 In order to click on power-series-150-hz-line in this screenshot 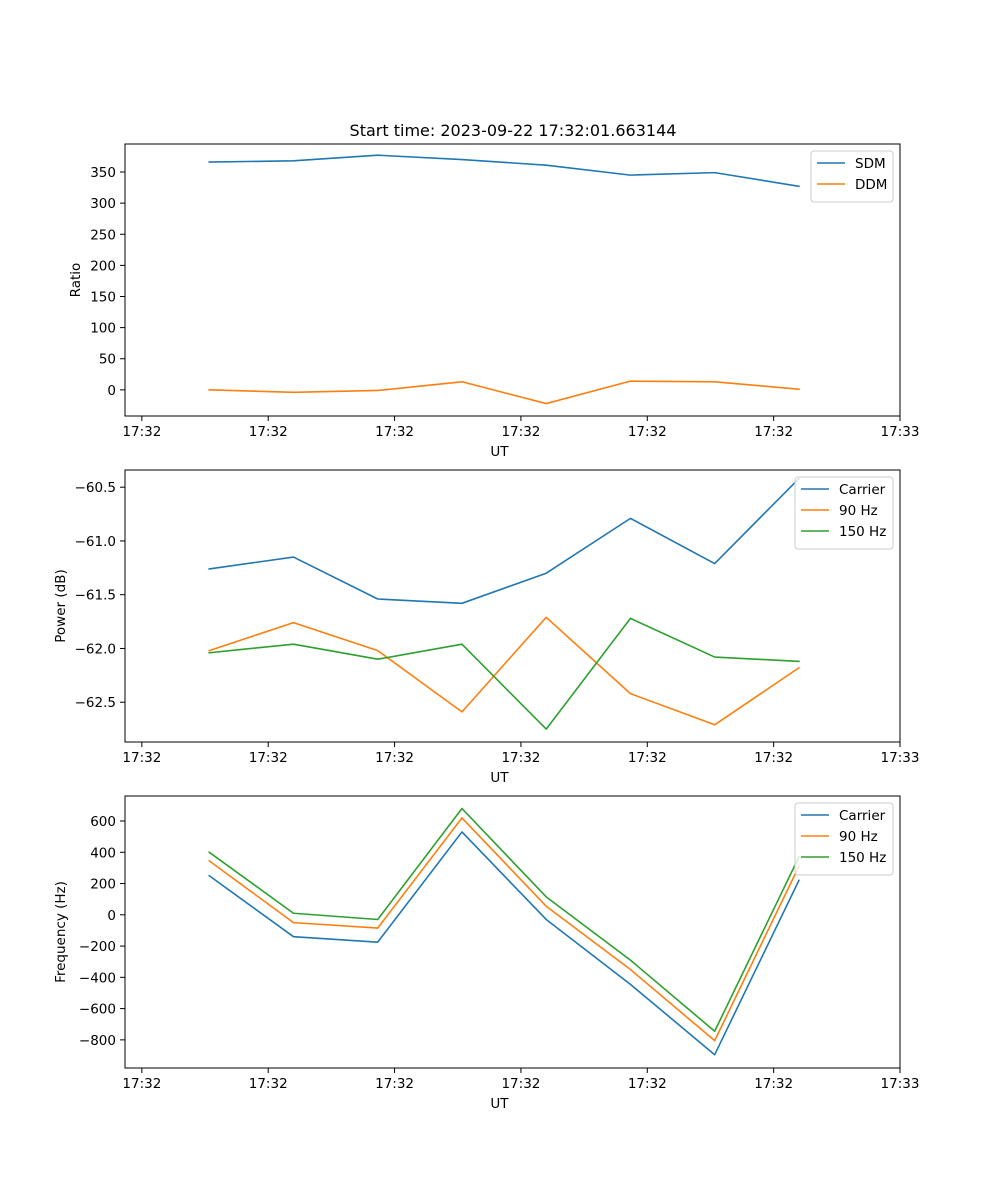, I will do `click(504, 673)`.